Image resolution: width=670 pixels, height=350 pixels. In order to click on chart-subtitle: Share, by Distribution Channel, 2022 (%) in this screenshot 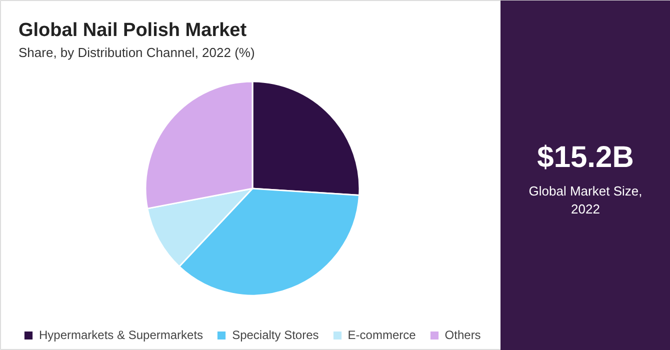, I will do `click(136, 52)`.